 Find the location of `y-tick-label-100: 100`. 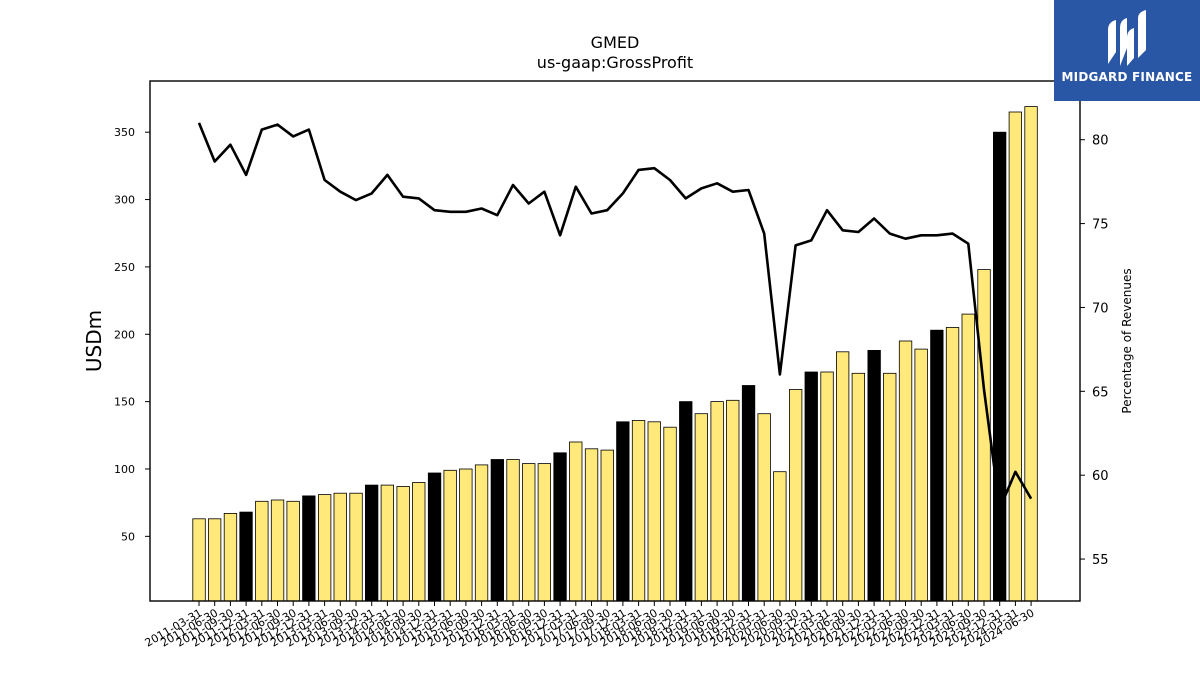

y-tick-label-100: 100 is located at coordinates (124, 469).